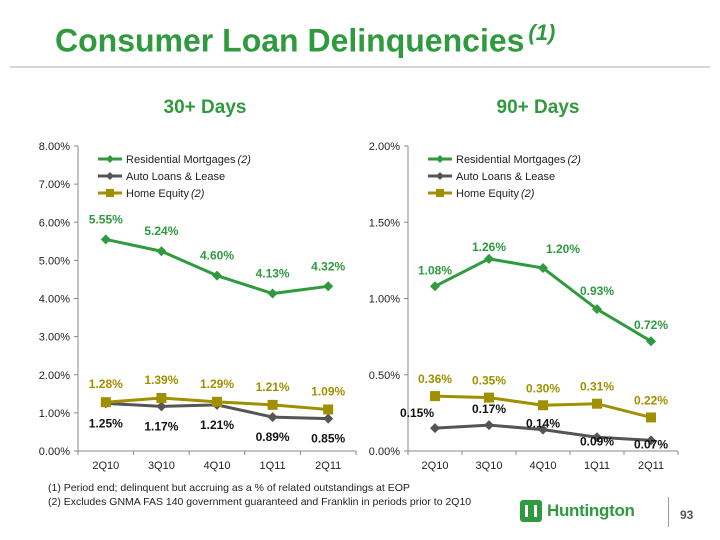 The width and height of the screenshot is (720, 540). Describe the element at coordinates (384, 223) in the screenshot. I see `y-tick-label: 1.50%` at that location.